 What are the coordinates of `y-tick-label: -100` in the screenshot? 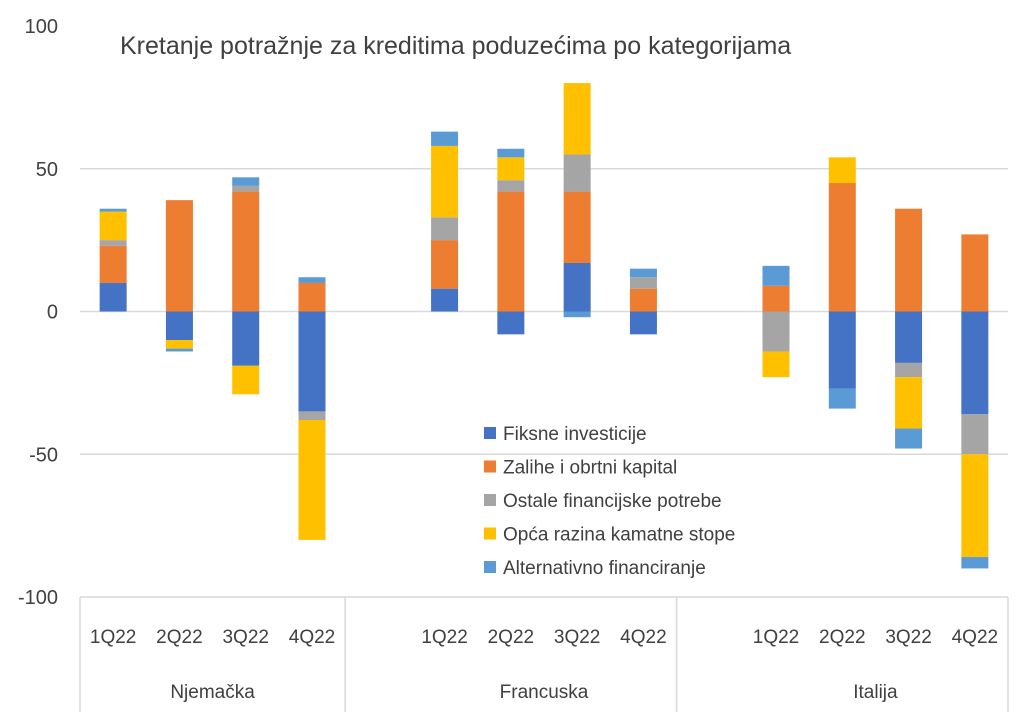 It's located at (38, 598).